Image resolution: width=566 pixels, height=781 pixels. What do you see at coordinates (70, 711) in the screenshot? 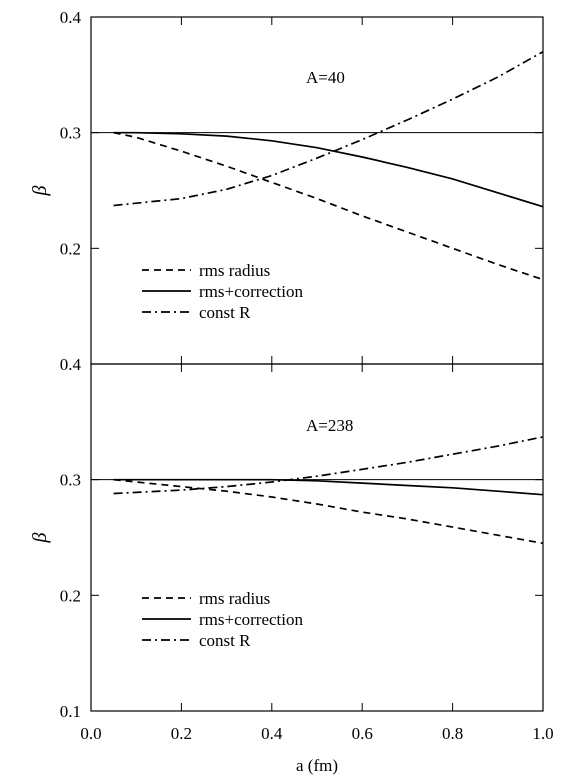
I see `y-tick-label: 0.1` at bounding box center [70, 711].